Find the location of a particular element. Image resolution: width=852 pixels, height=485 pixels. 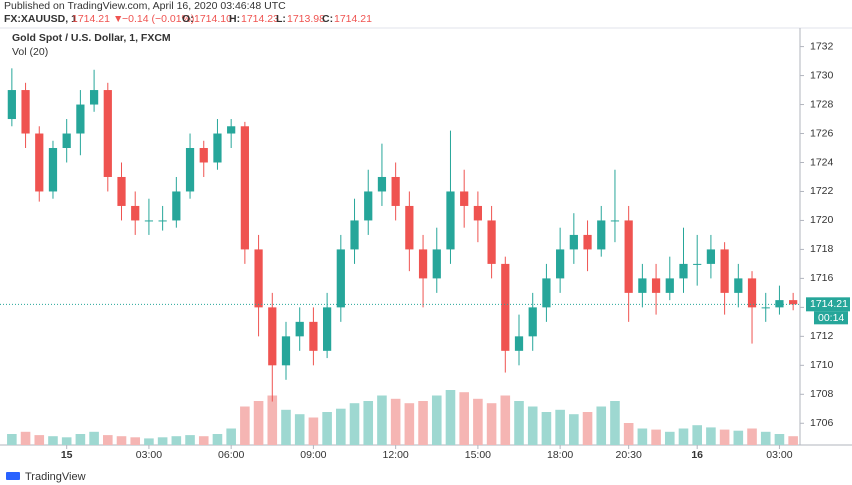

brand: TradingView is located at coordinates (55, 477).